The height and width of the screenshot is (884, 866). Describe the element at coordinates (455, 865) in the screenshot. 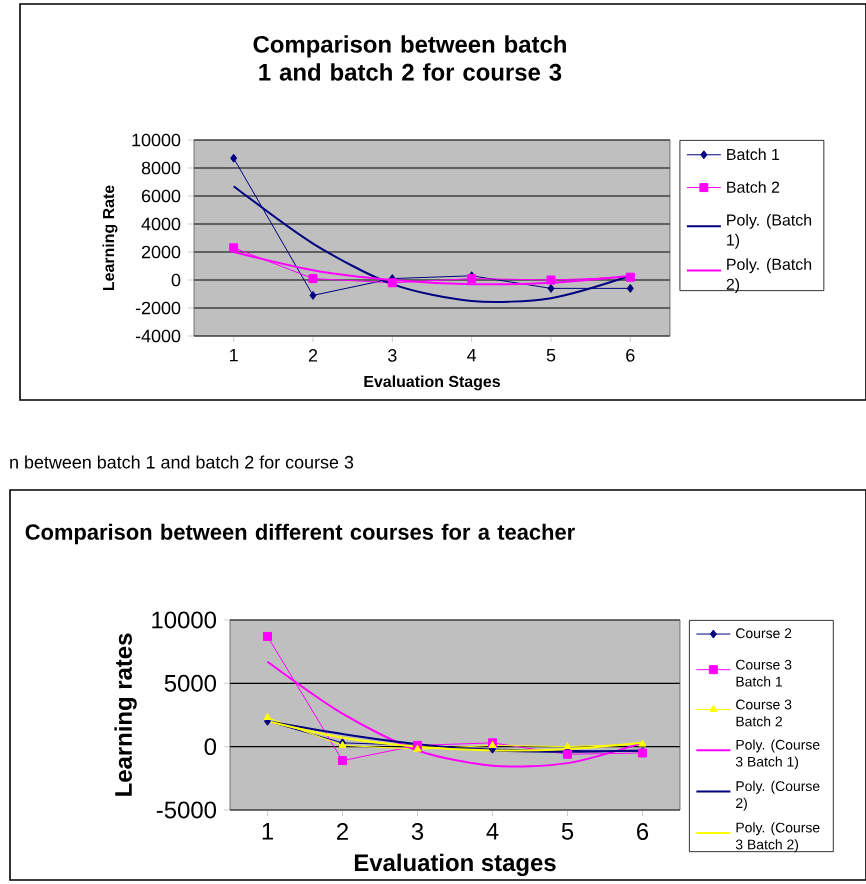

I see `x-axis-title: Evaluation stages` at that location.